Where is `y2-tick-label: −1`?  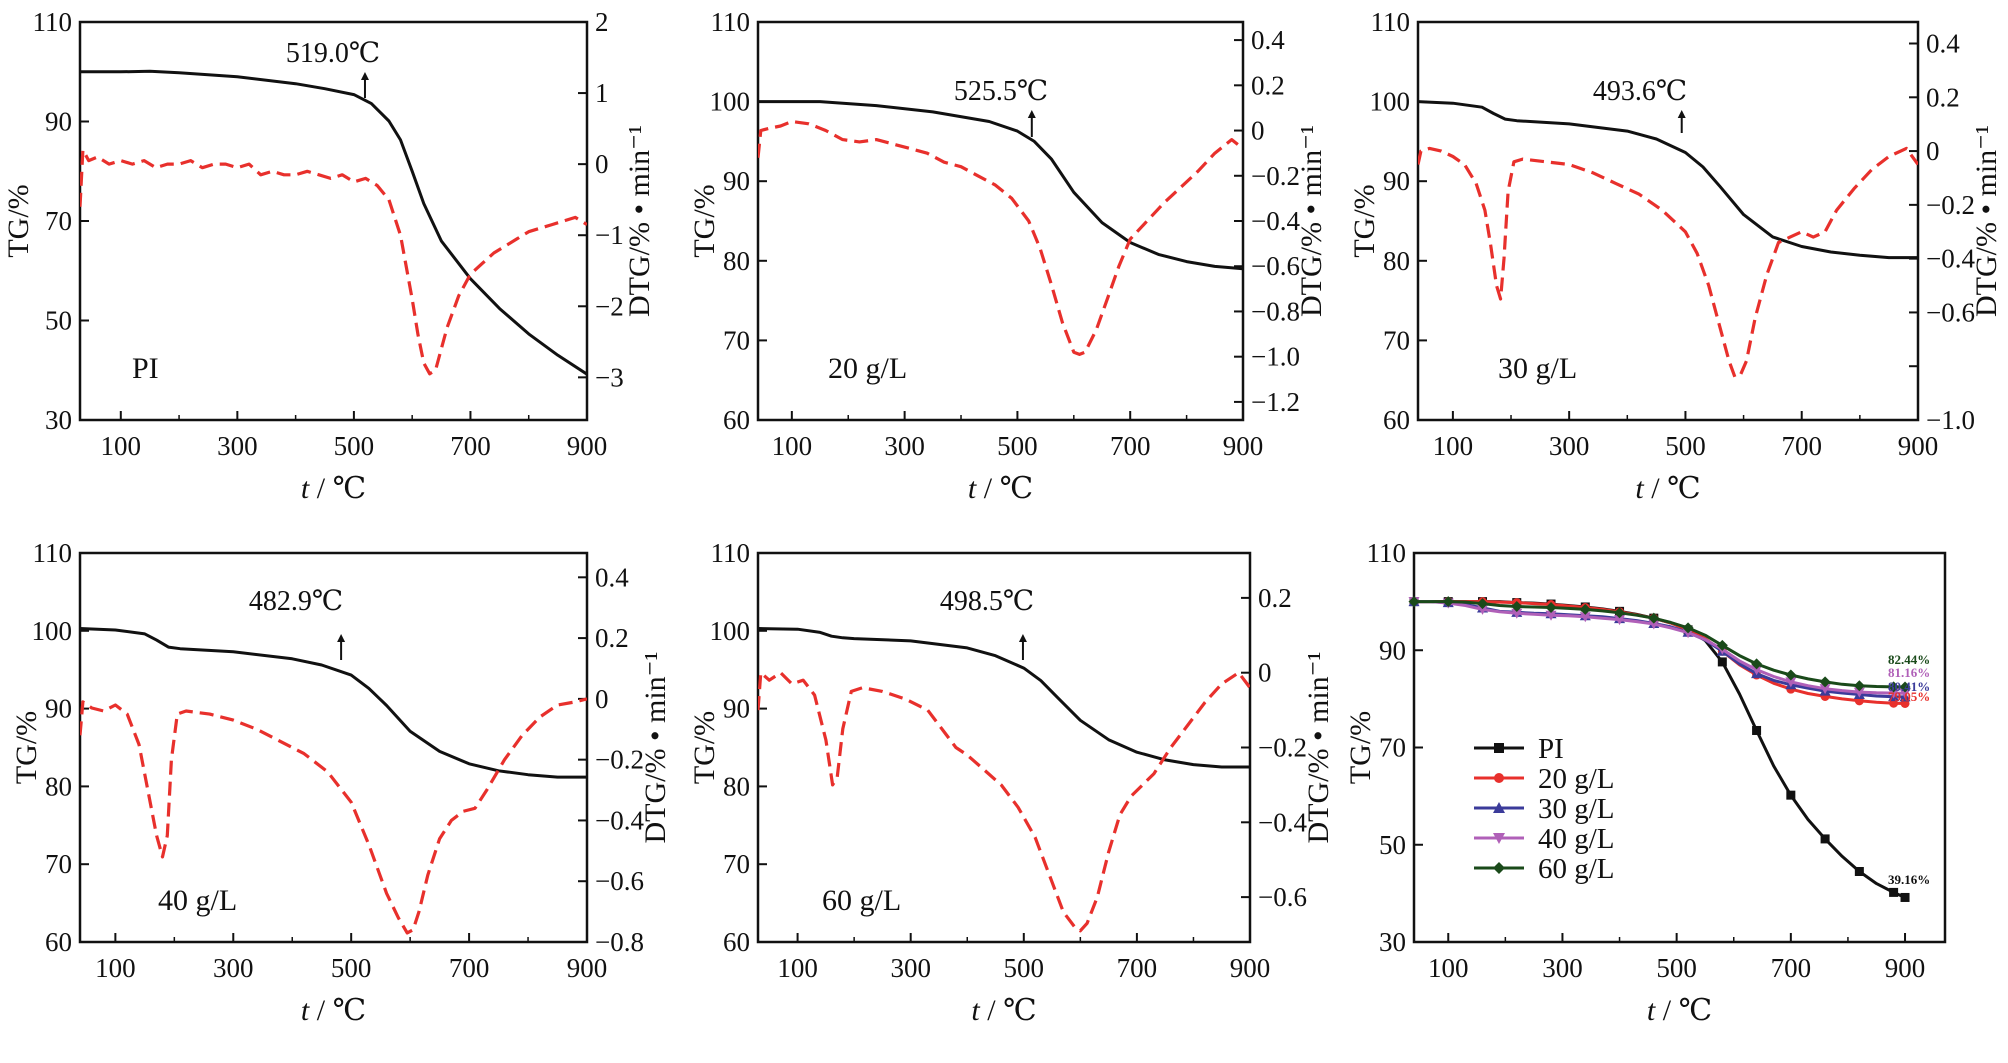
y2-tick-label: −1 is located at coordinates (609, 235).